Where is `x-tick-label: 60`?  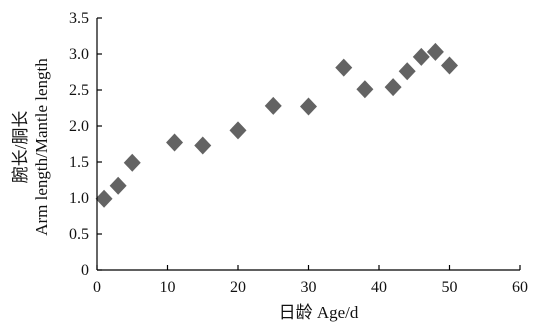
x-tick-label: 60 is located at coordinates (520, 287).